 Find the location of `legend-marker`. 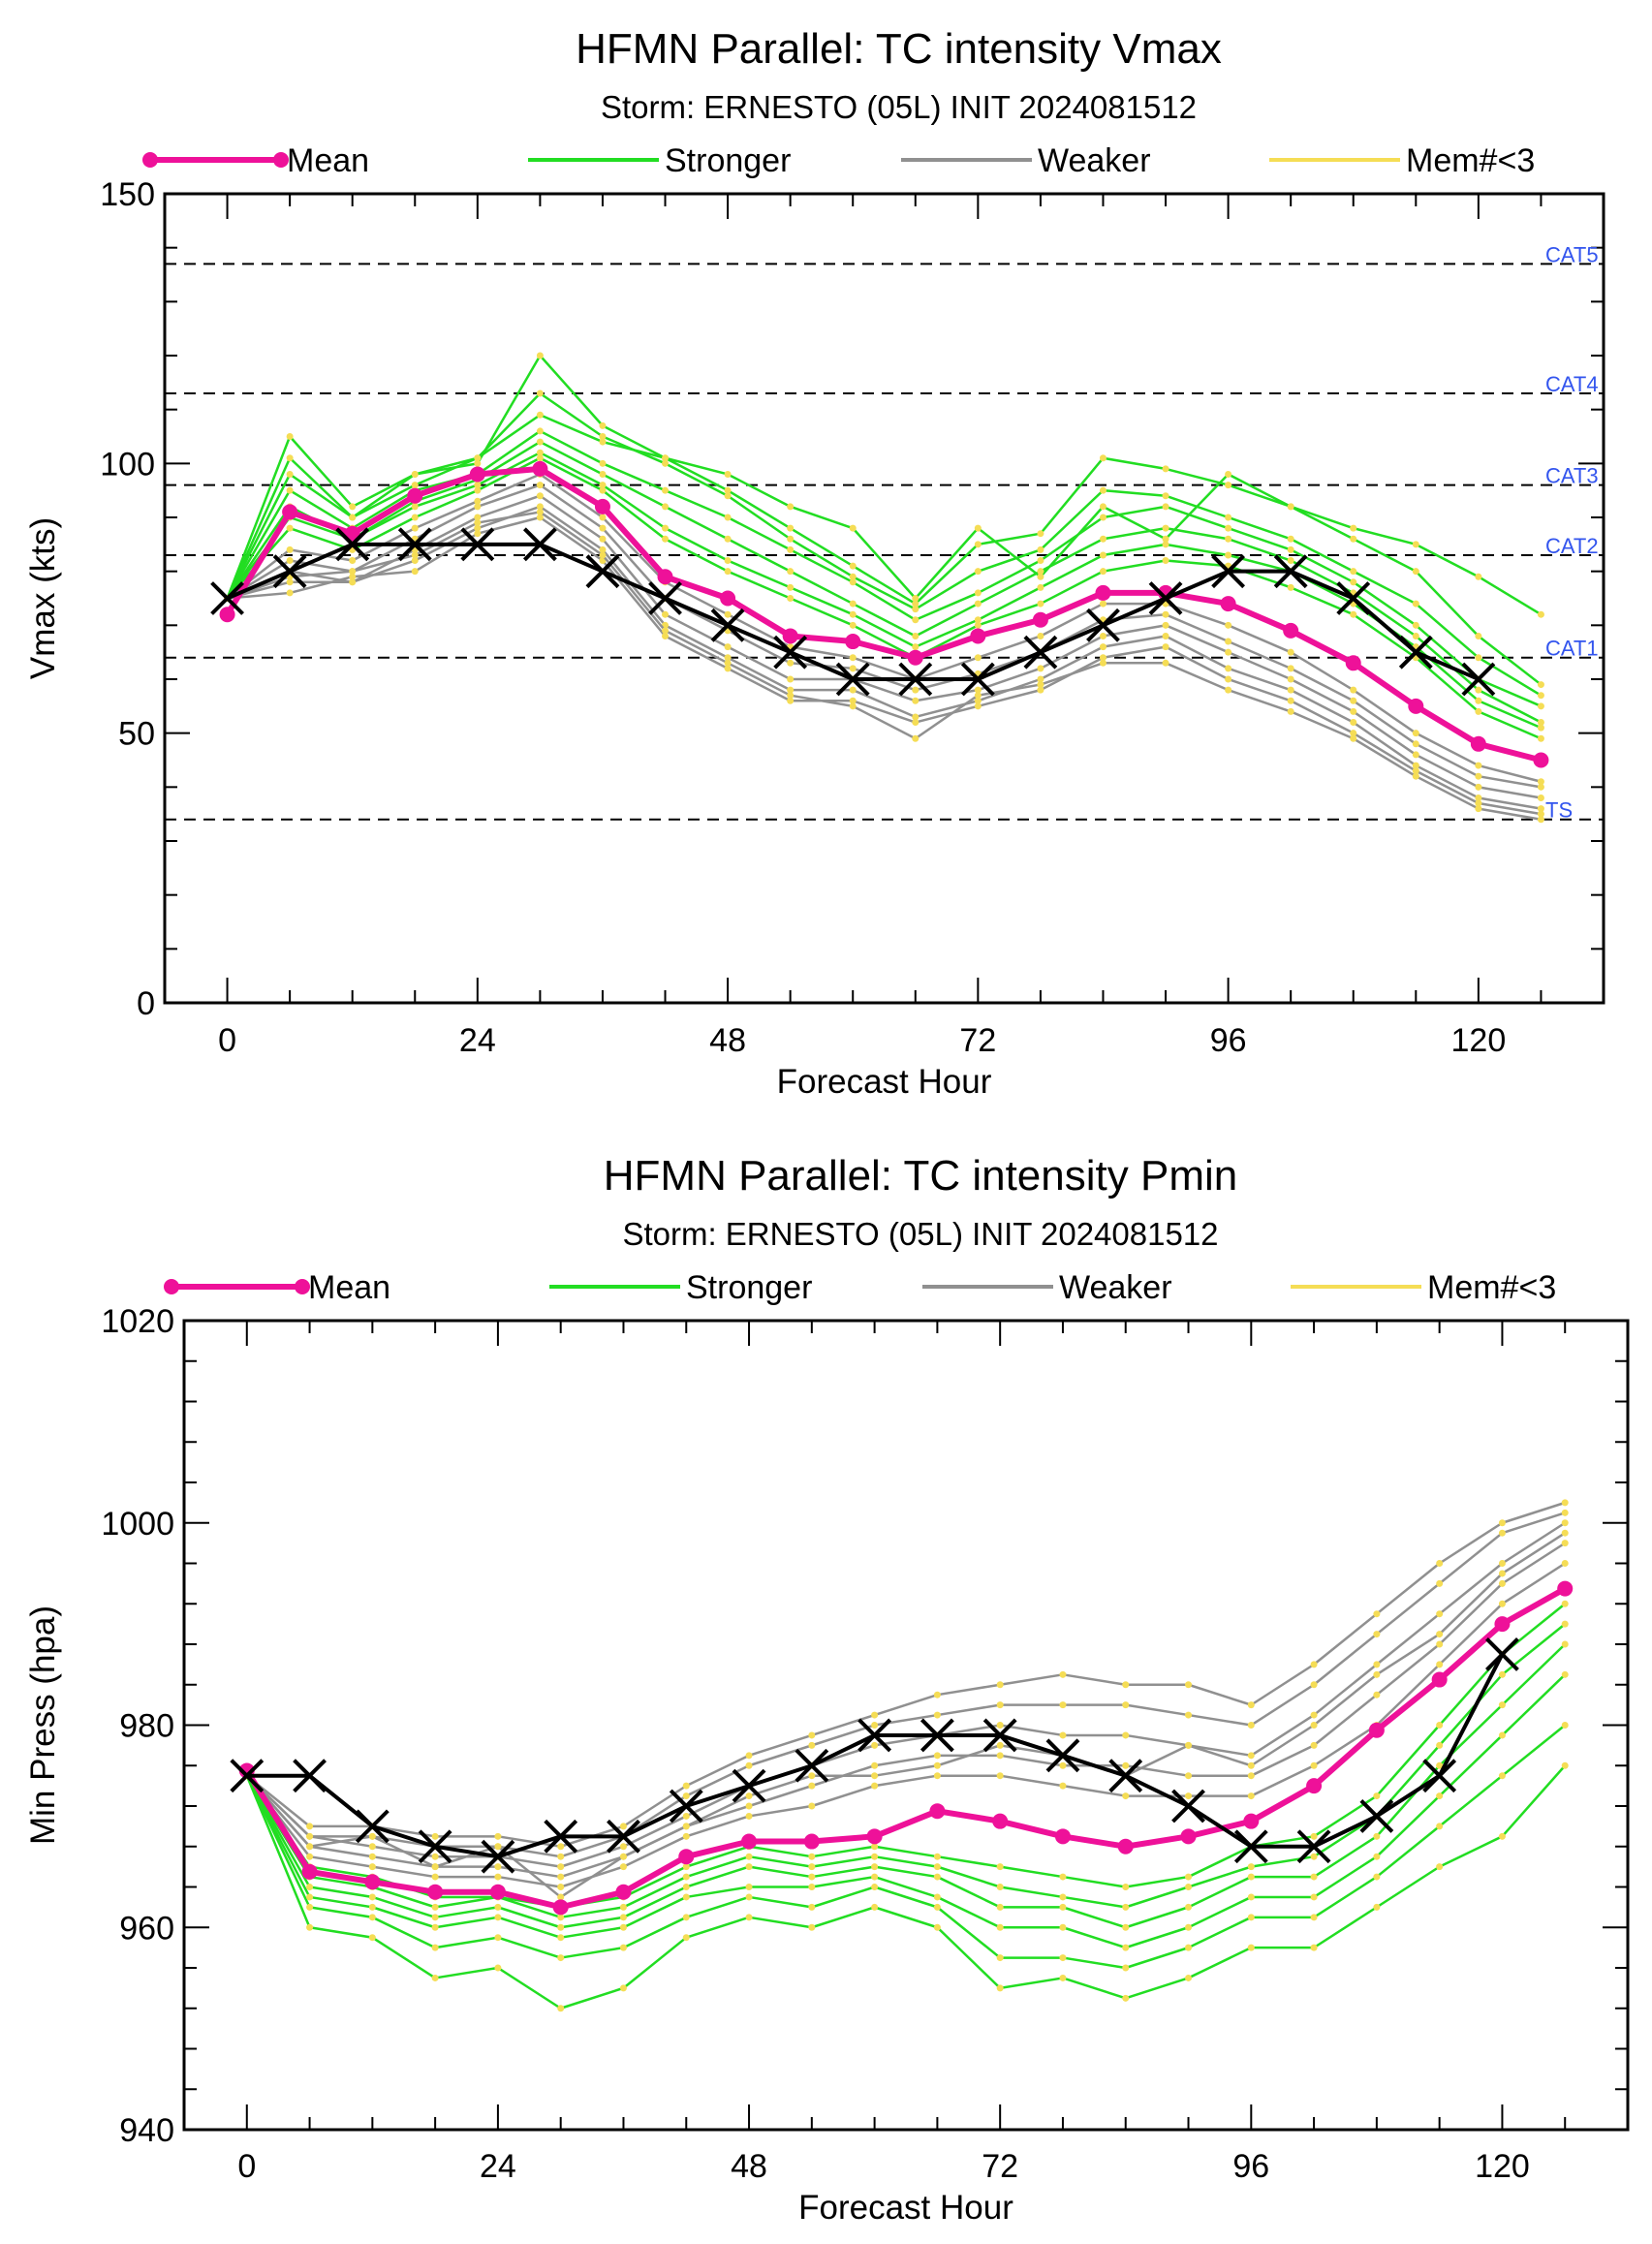

legend-marker is located at coordinates (150, 160).